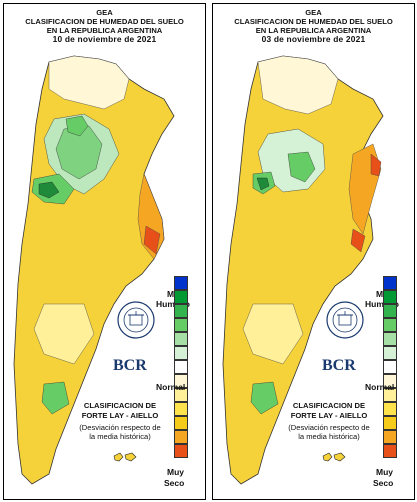 Image resolution: width=417 pixels, height=502 pixels. I want to click on map-date: 10 de noviembre de 2021, so click(104, 39).